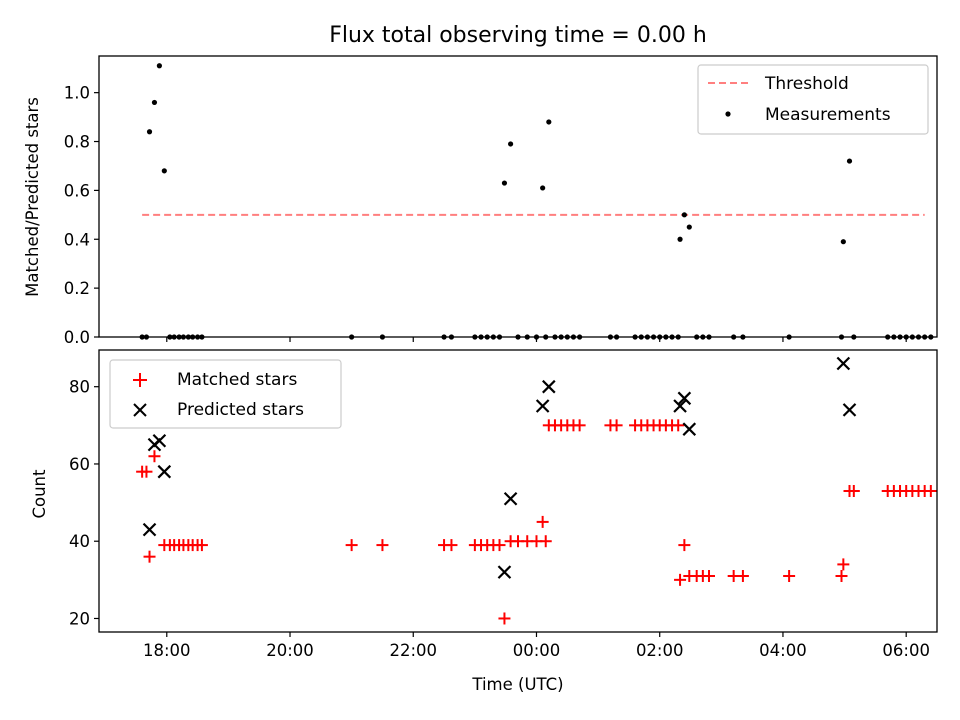 The image size is (960, 720). I want to click on legend-measurements-label: Measurements, so click(828, 115).